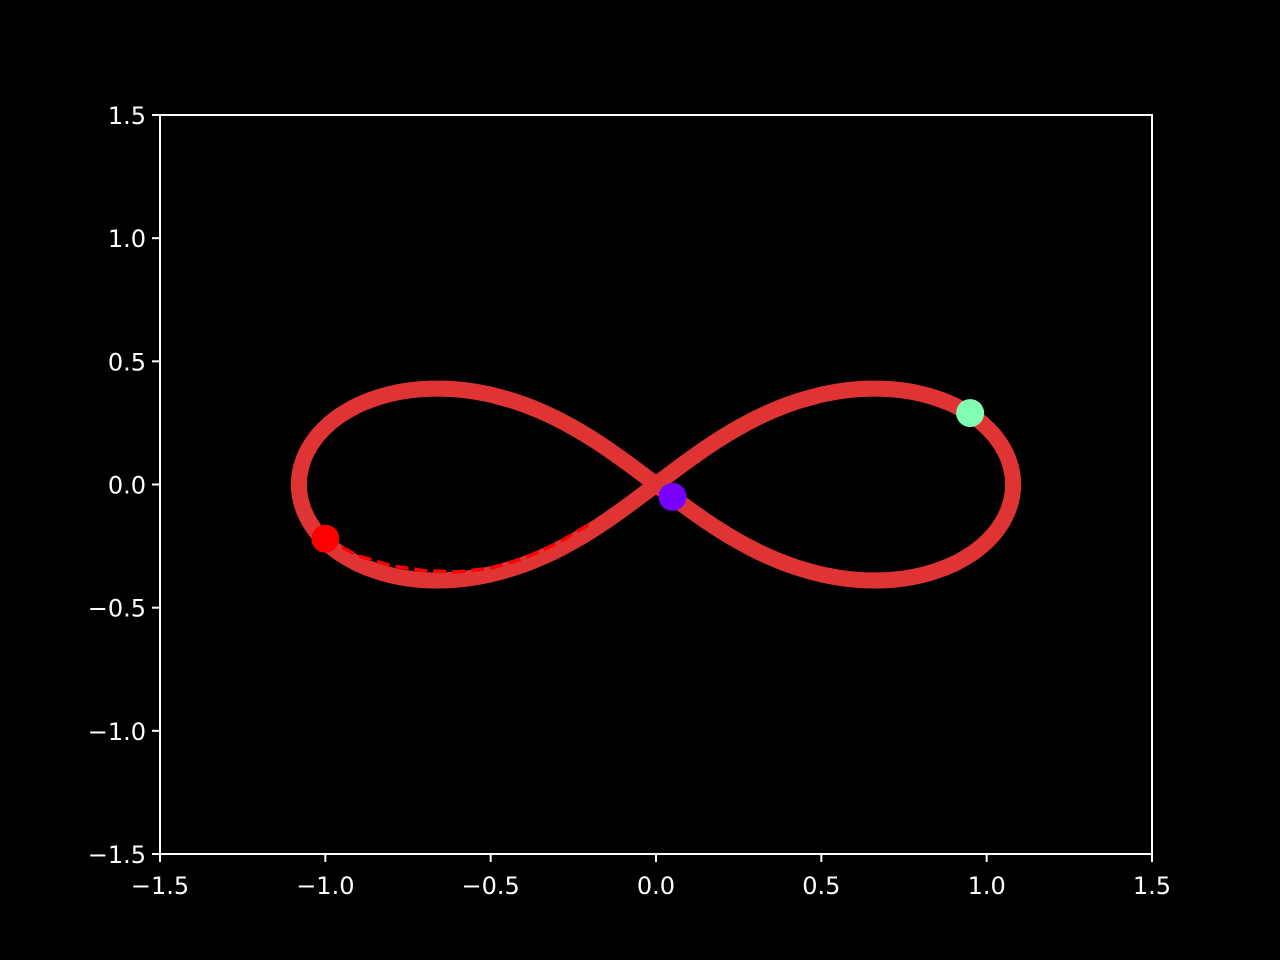 Image resolution: width=1280 pixels, height=960 pixels. I want to click on x-tick-label-4: 0.5, so click(821, 886).